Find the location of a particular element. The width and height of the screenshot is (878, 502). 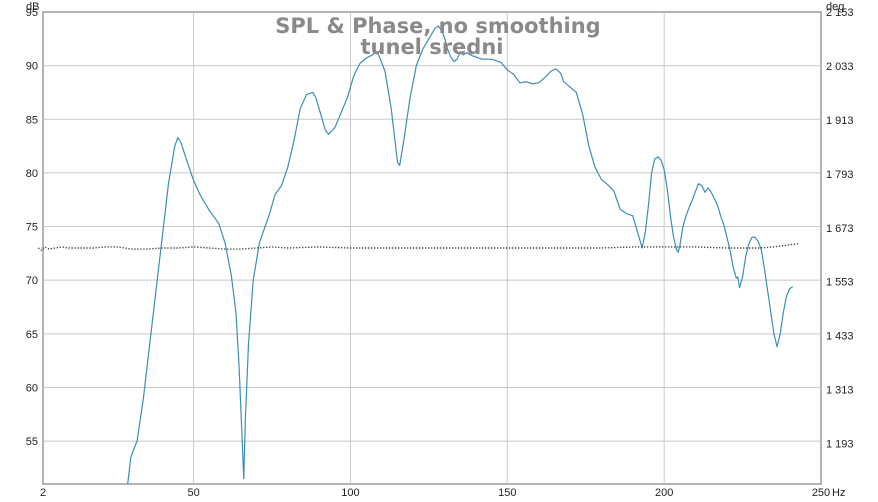

left-y-tick-label: 60 is located at coordinates (32, 388).